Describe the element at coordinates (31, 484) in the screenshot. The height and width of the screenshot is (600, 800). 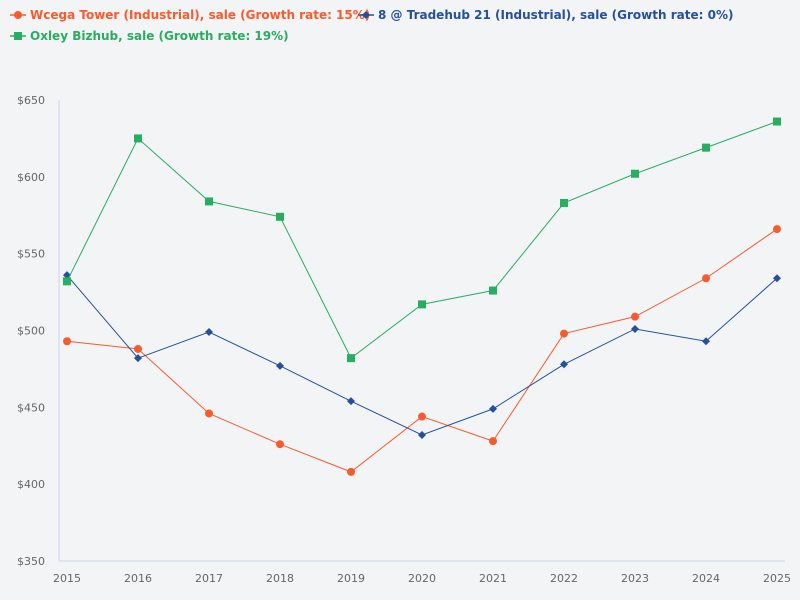
I see `y-tick-label: $400` at that location.